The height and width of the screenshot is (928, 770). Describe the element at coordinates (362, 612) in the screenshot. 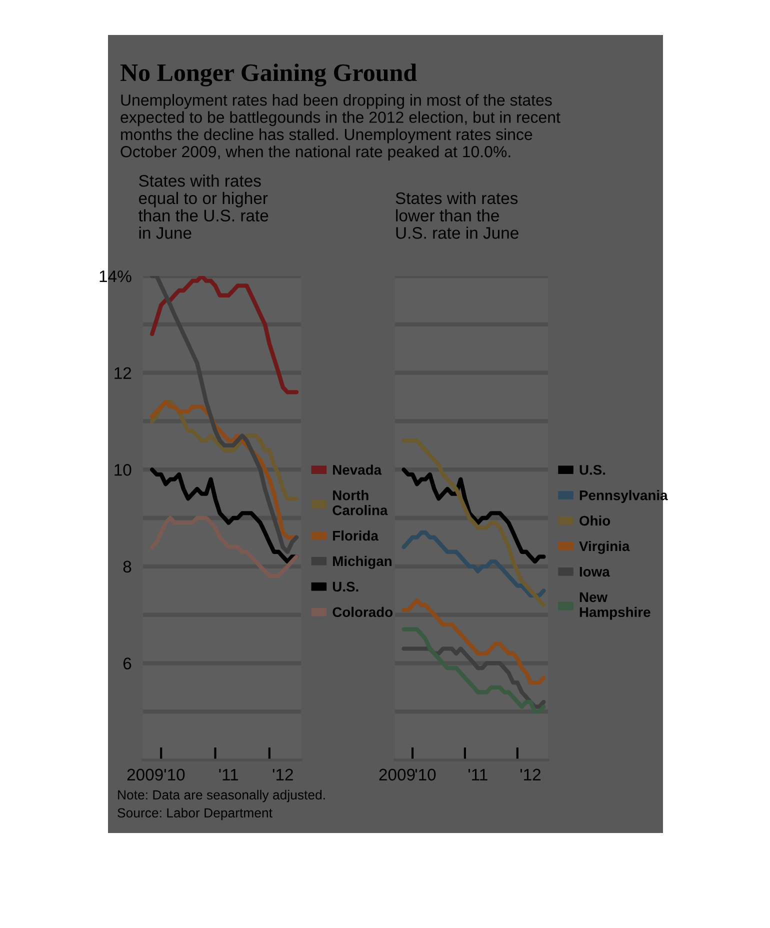

I see `legend-label: Colorado` at that location.